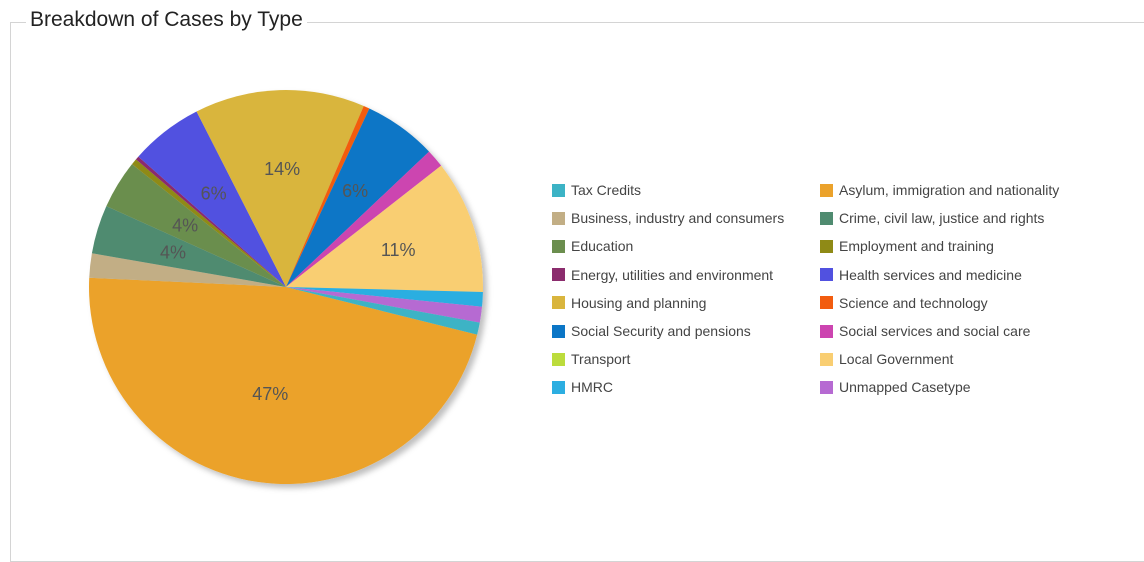 The height and width of the screenshot is (562, 1144). Describe the element at coordinates (602, 246) in the screenshot. I see `legend-label: Education` at that location.